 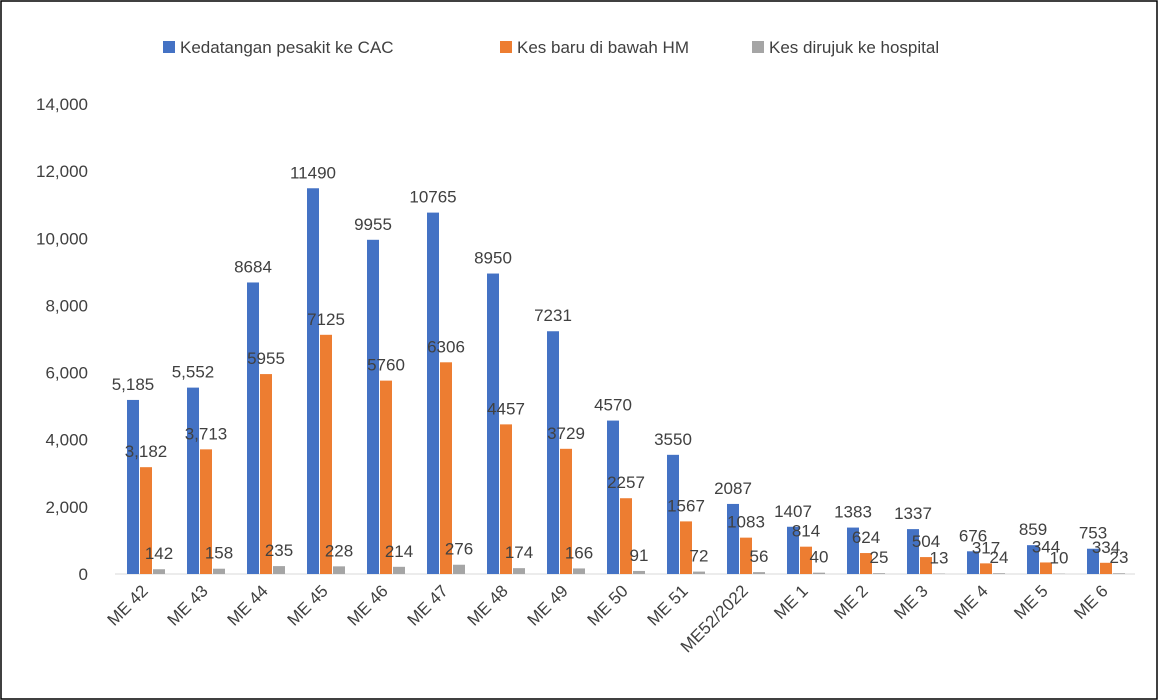 I want to click on y-tick-label: 0, so click(x=83, y=574).